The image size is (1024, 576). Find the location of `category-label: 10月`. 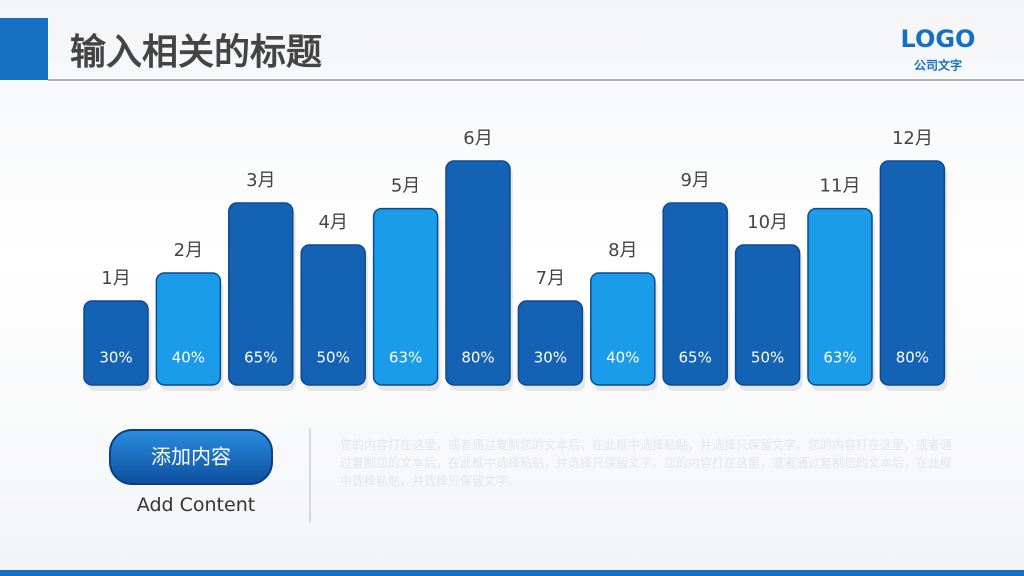

category-label: 10月 is located at coordinates (767, 222).